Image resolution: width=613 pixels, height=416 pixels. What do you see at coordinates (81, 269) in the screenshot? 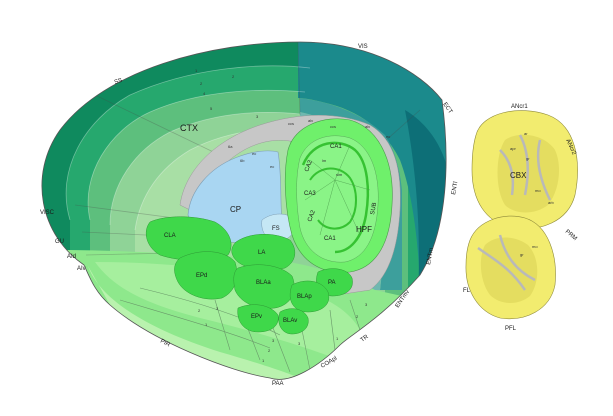
I see `label-aiv: AIv` at bounding box center [81, 269].